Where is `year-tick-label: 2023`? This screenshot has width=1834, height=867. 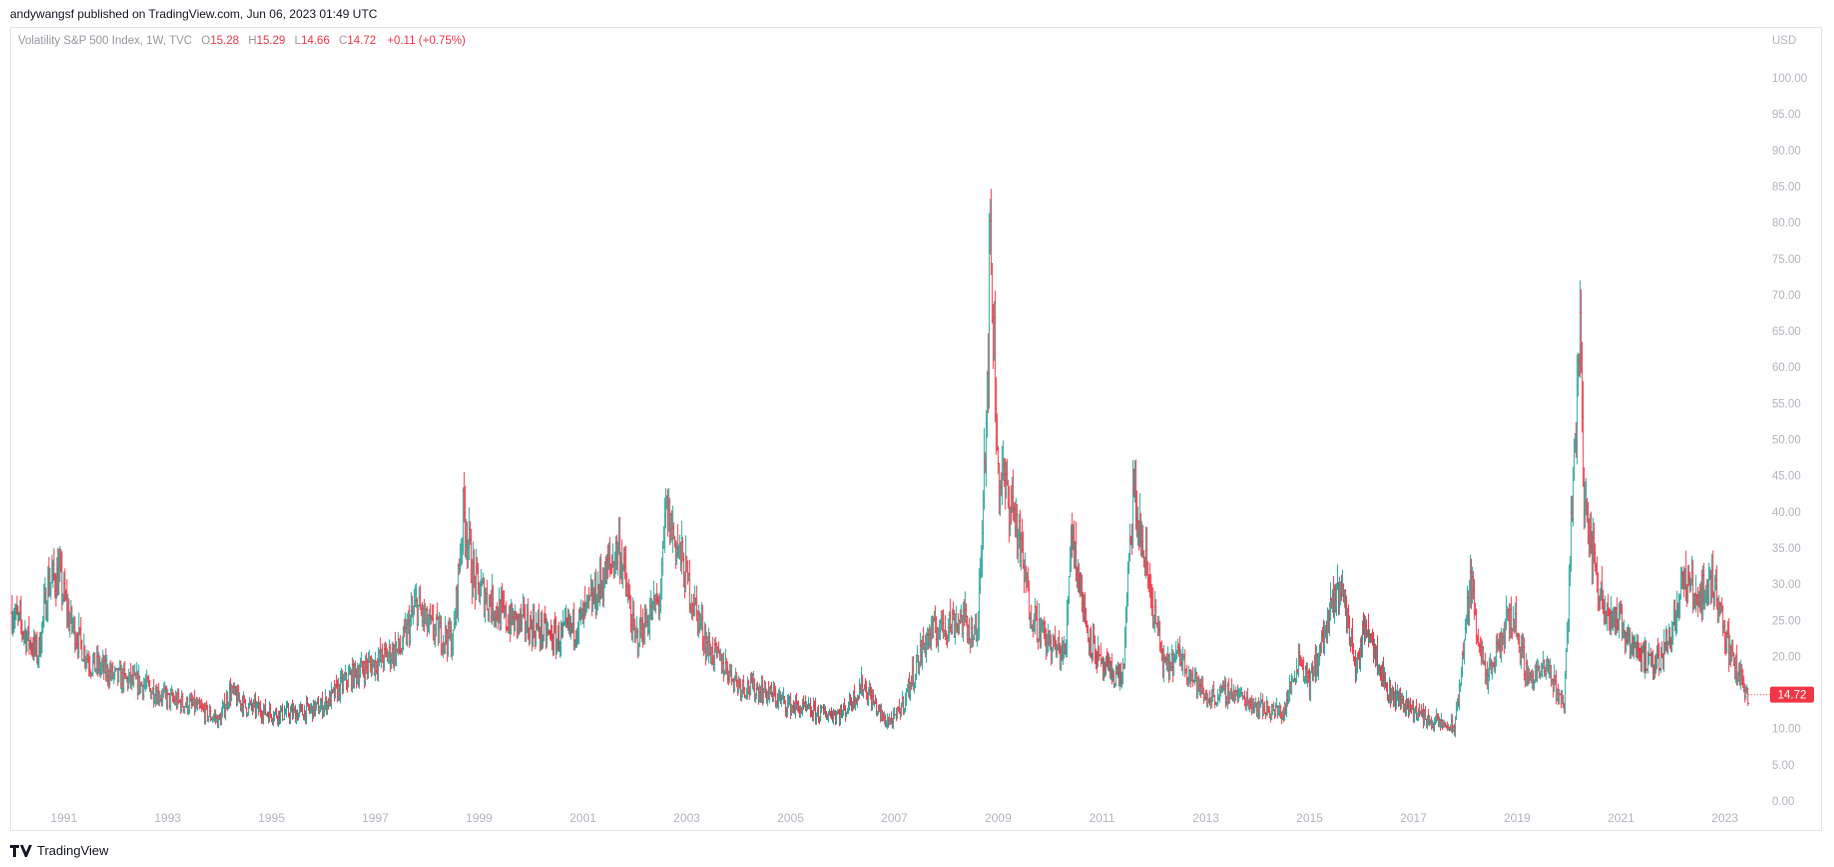 year-tick-label: 2023 is located at coordinates (1725, 818).